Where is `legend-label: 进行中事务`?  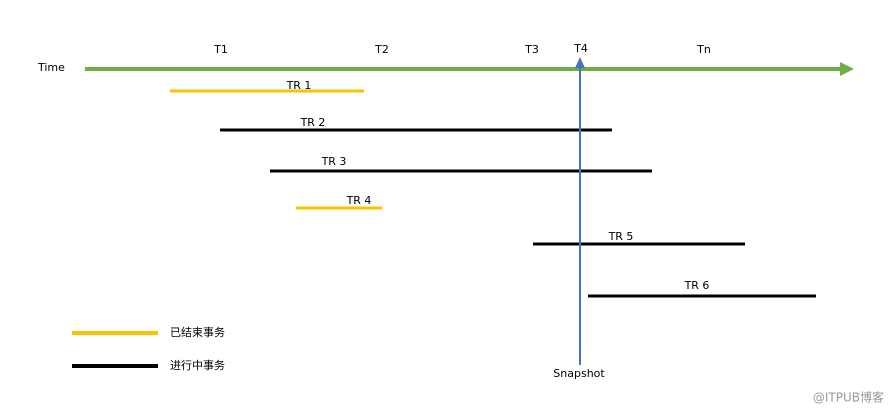 legend-label: 进行中事务 is located at coordinates (197, 365).